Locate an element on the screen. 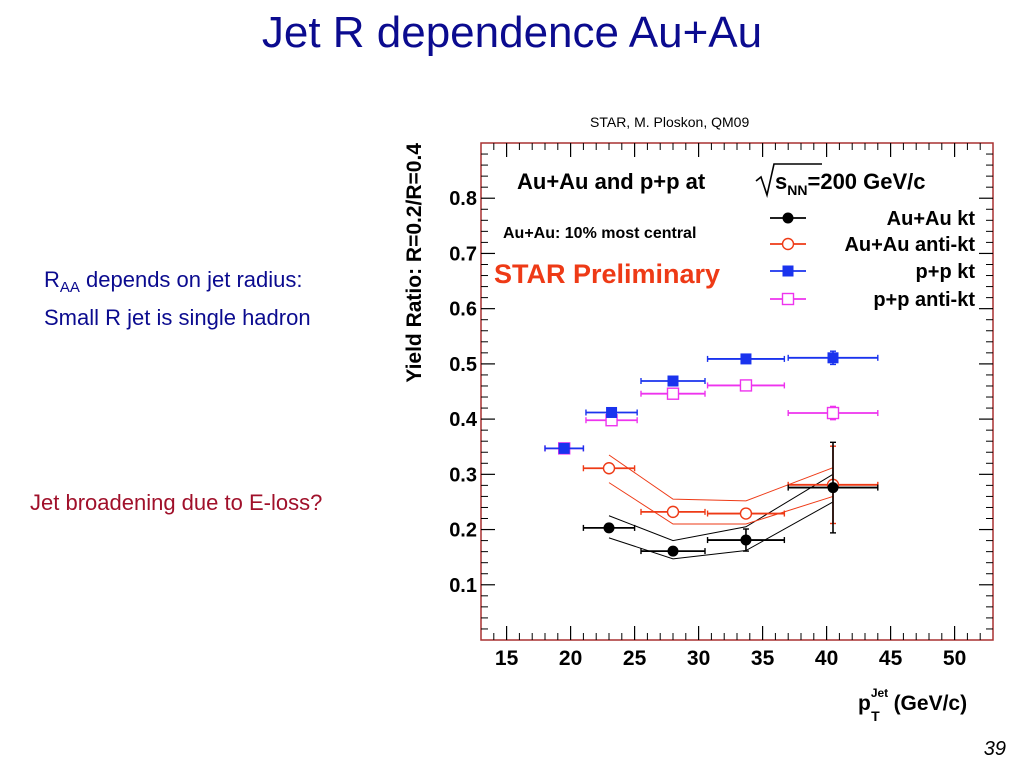  slide-title: Jet R dependence Au+Au is located at coordinates (512, 32).